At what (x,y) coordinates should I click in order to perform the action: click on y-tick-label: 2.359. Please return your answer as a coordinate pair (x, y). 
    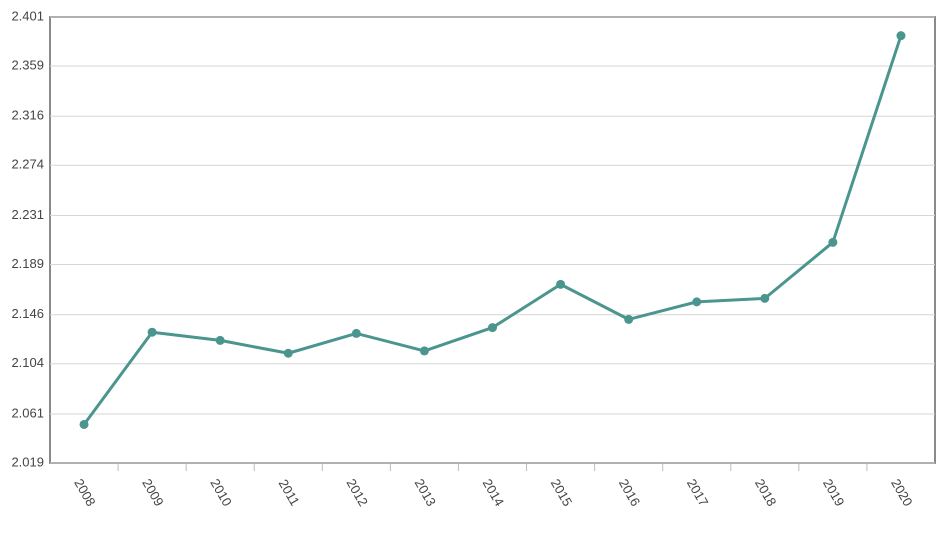
    Looking at the image, I should click on (27, 64).